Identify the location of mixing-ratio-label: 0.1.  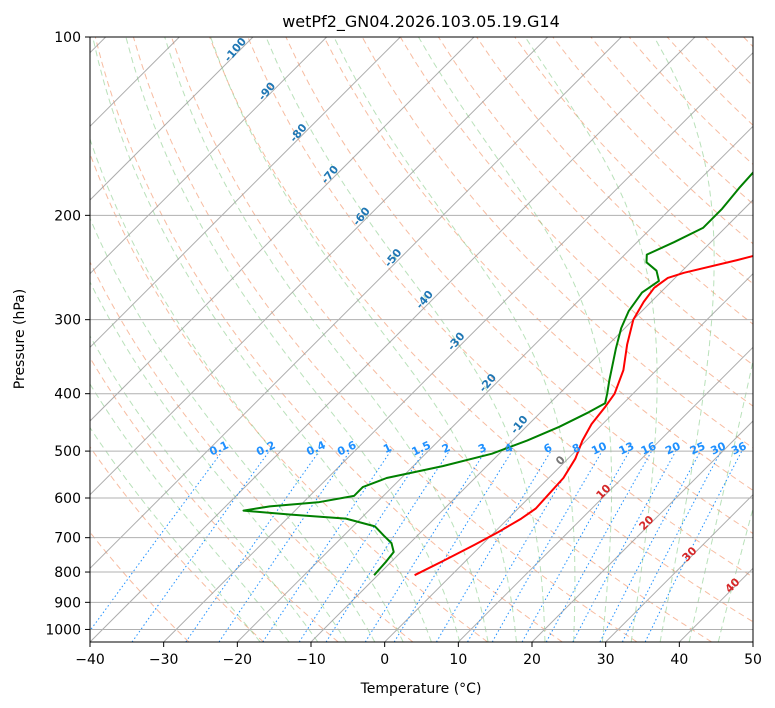
(218, 449).